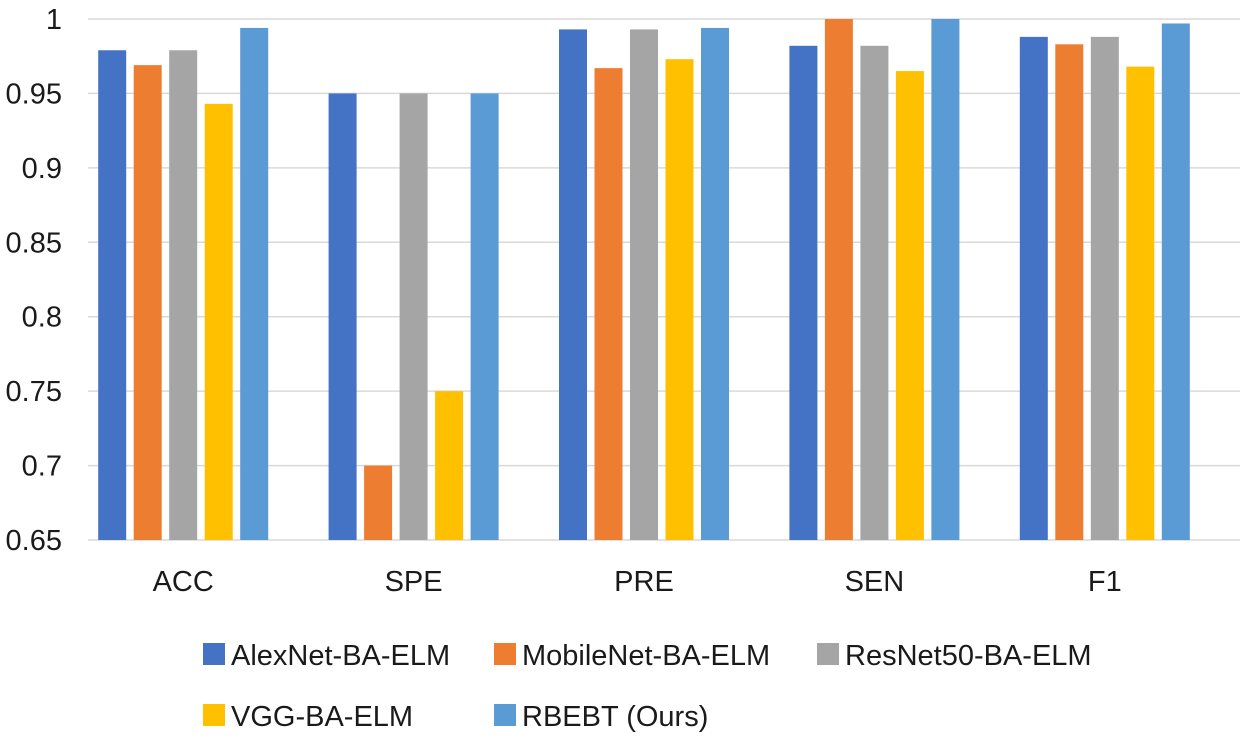 The height and width of the screenshot is (738, 1250). What do you see at coordinates (646, 656) in the screenshot?
I see `legend-label: MobileNet-BA-ELM` at bounding box center [646, 656].